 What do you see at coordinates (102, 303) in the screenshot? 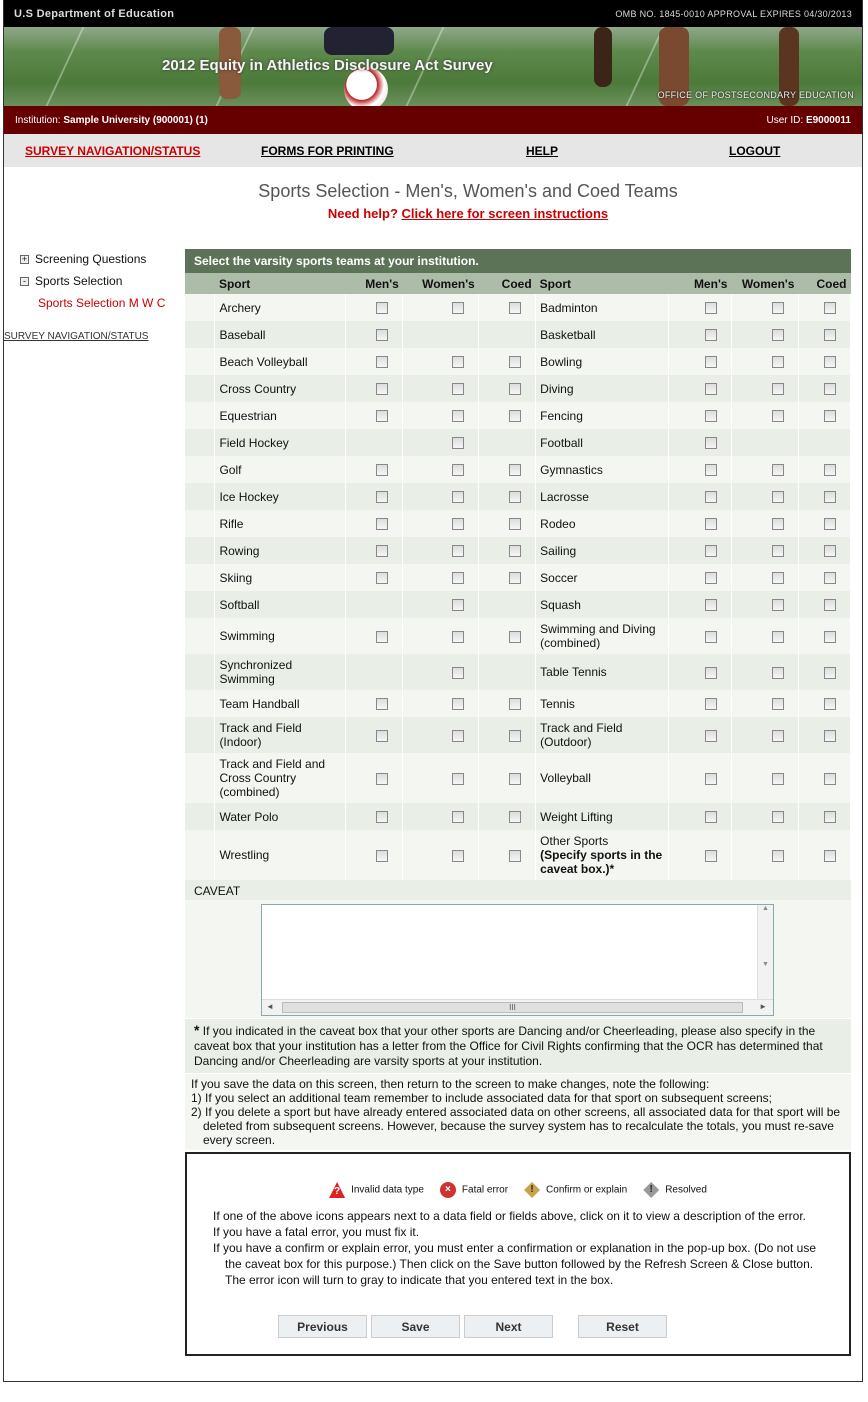
I see `sidebar-item-sports-selection-mwc: Sports Selection M W C` at bounding box center [102, 303].